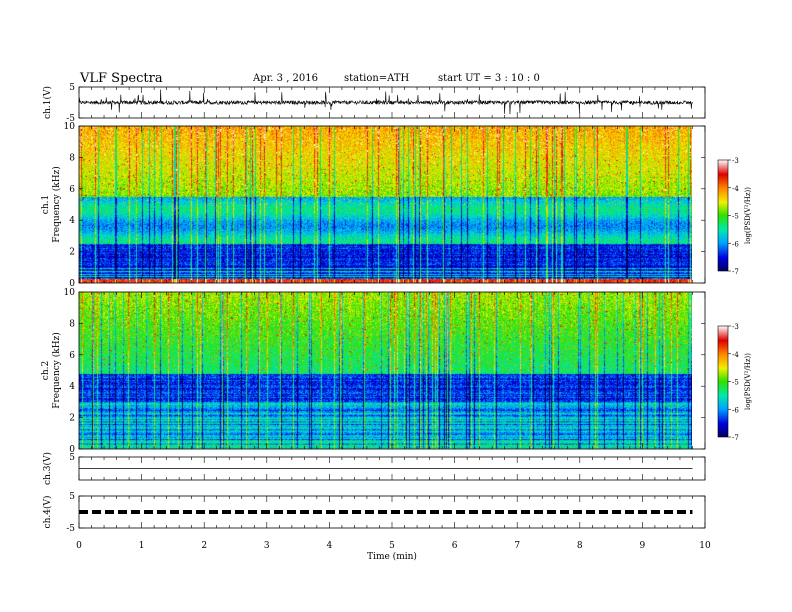 The image size is (792, 612). Describe the element at coordinates (204, 546) in the screenshot. I see `x-tick-label: 2` at that location.